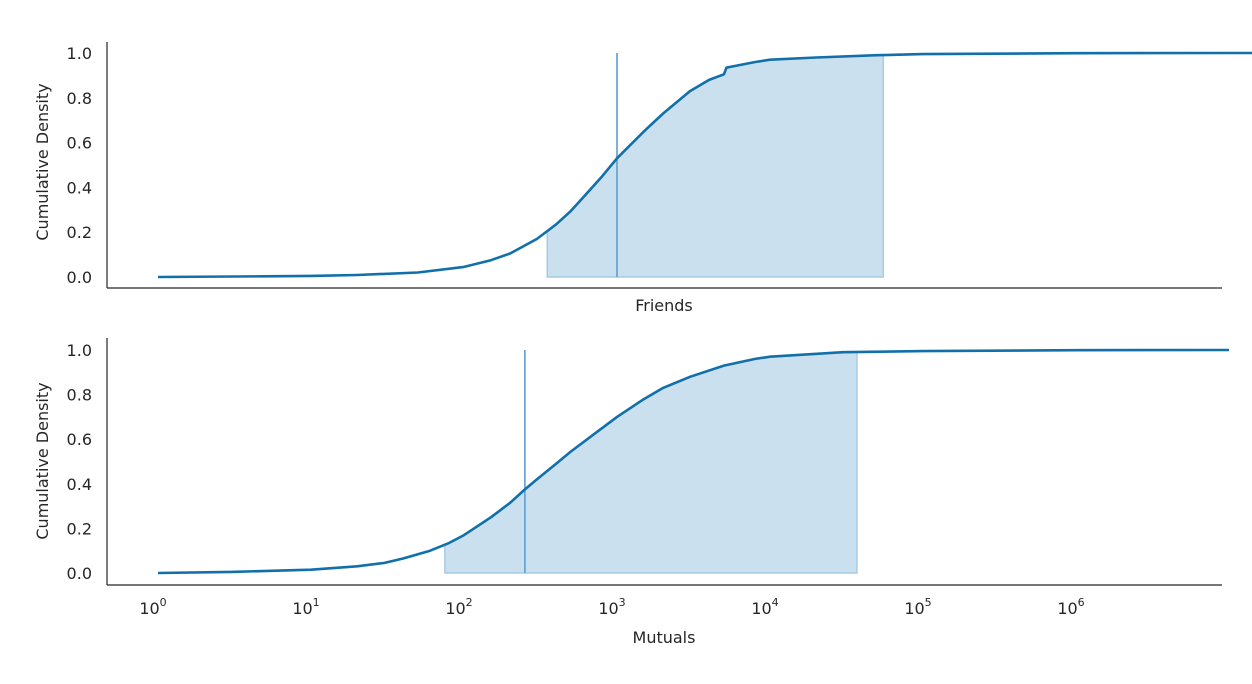  I want to click on shaded-interval-mutuals, so click(651, 462).